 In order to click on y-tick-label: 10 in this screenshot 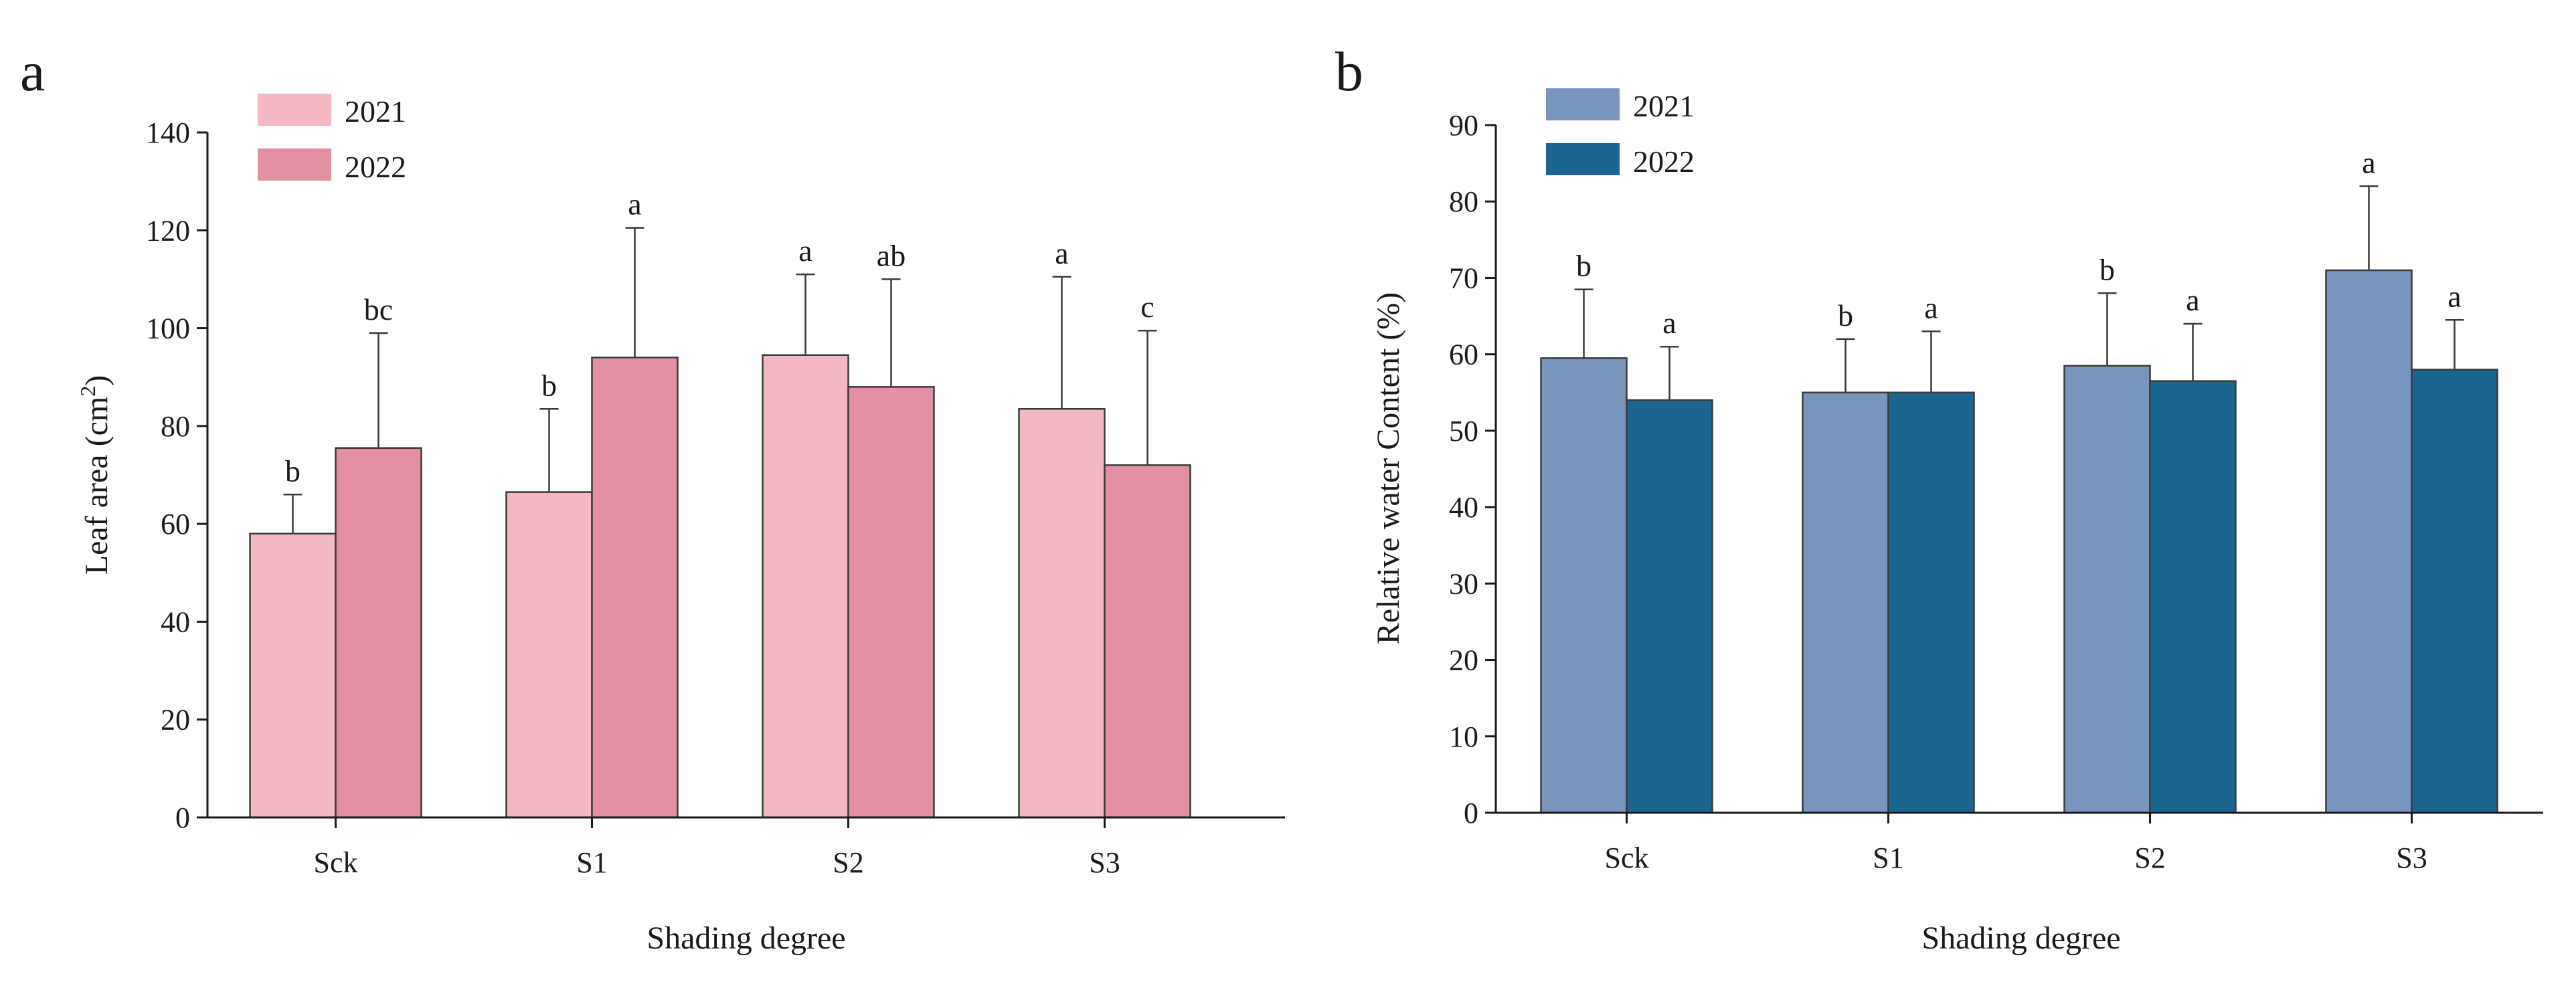, I will do `click(1463, 736)`.